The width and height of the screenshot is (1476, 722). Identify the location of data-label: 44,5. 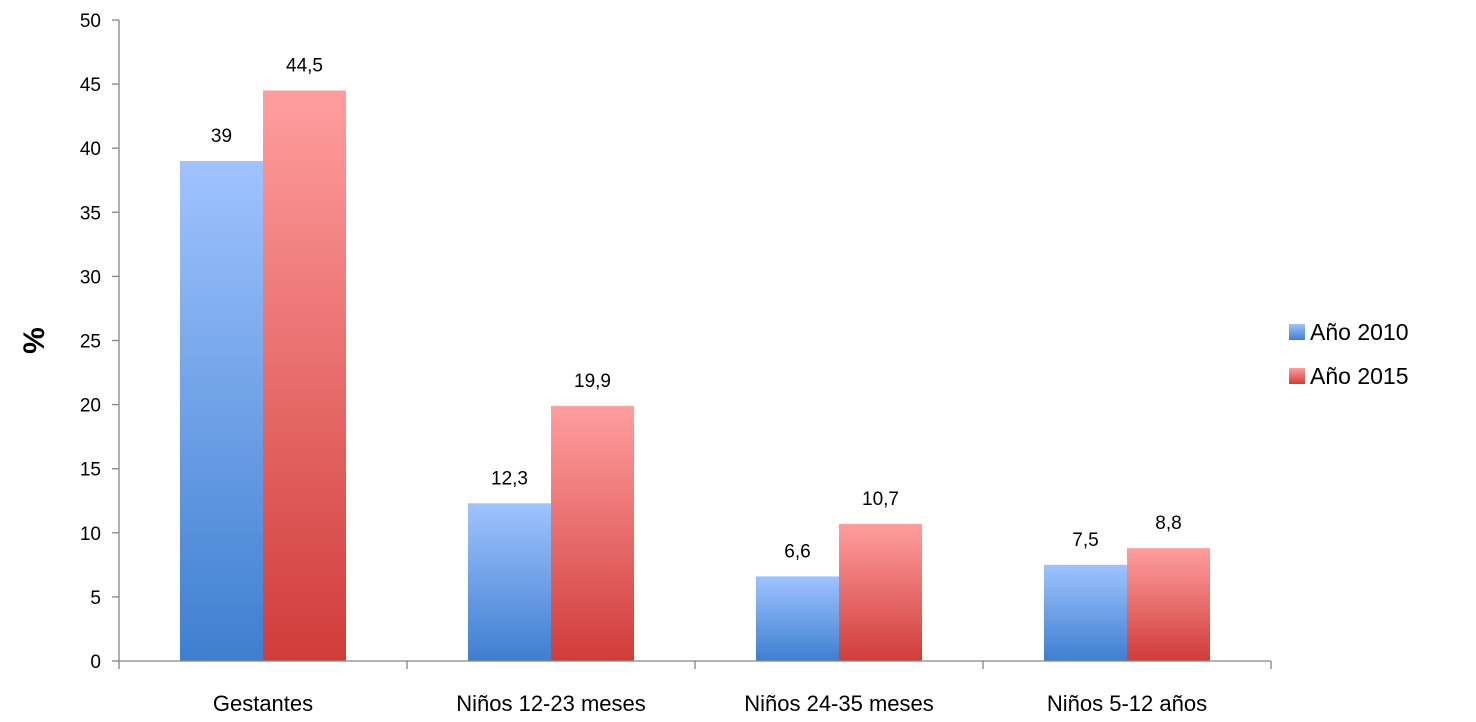
(304, 66).